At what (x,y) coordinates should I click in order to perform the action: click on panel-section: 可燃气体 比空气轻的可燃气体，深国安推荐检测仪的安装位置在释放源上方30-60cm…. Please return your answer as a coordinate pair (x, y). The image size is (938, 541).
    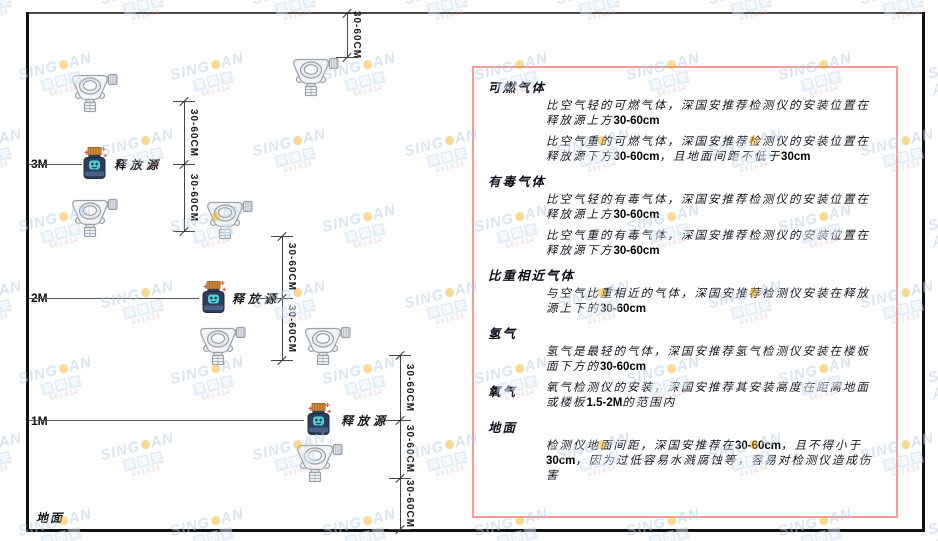
    Looking at the image, I should click on (684, 121).